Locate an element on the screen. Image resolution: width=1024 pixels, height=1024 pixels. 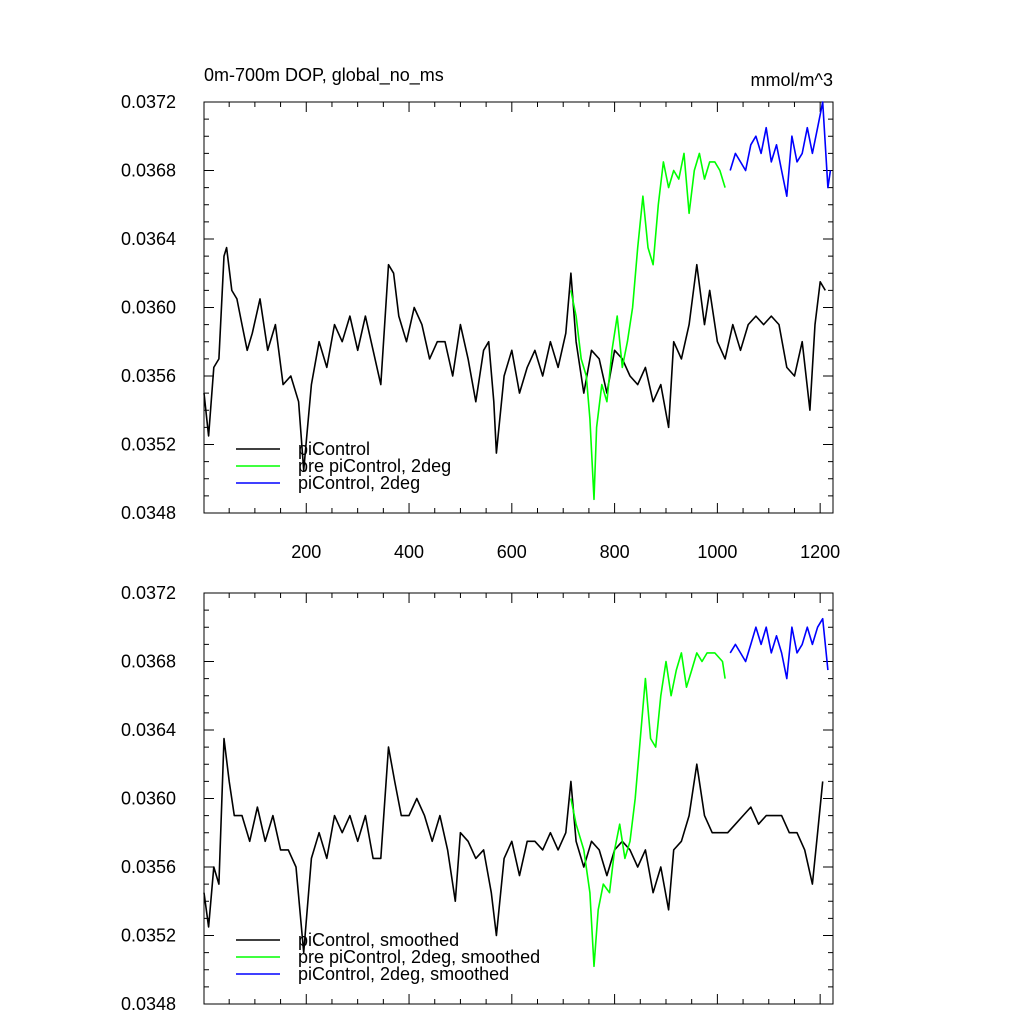
legend-label: piControl, 2deg is located at coordinates (359, 483).